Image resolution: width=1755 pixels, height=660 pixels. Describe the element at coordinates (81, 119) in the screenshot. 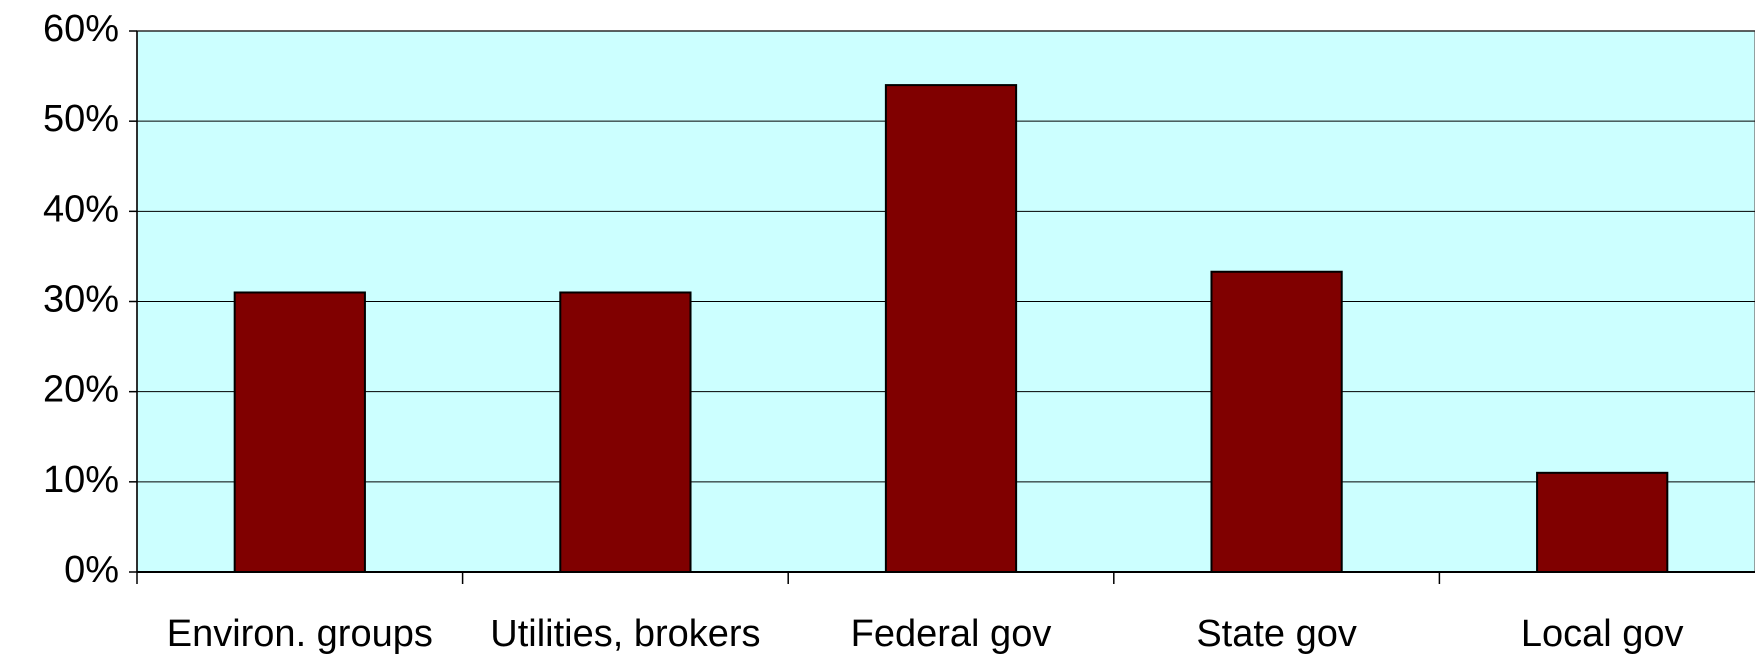

I see `y-tick-label: 50%` at that location.